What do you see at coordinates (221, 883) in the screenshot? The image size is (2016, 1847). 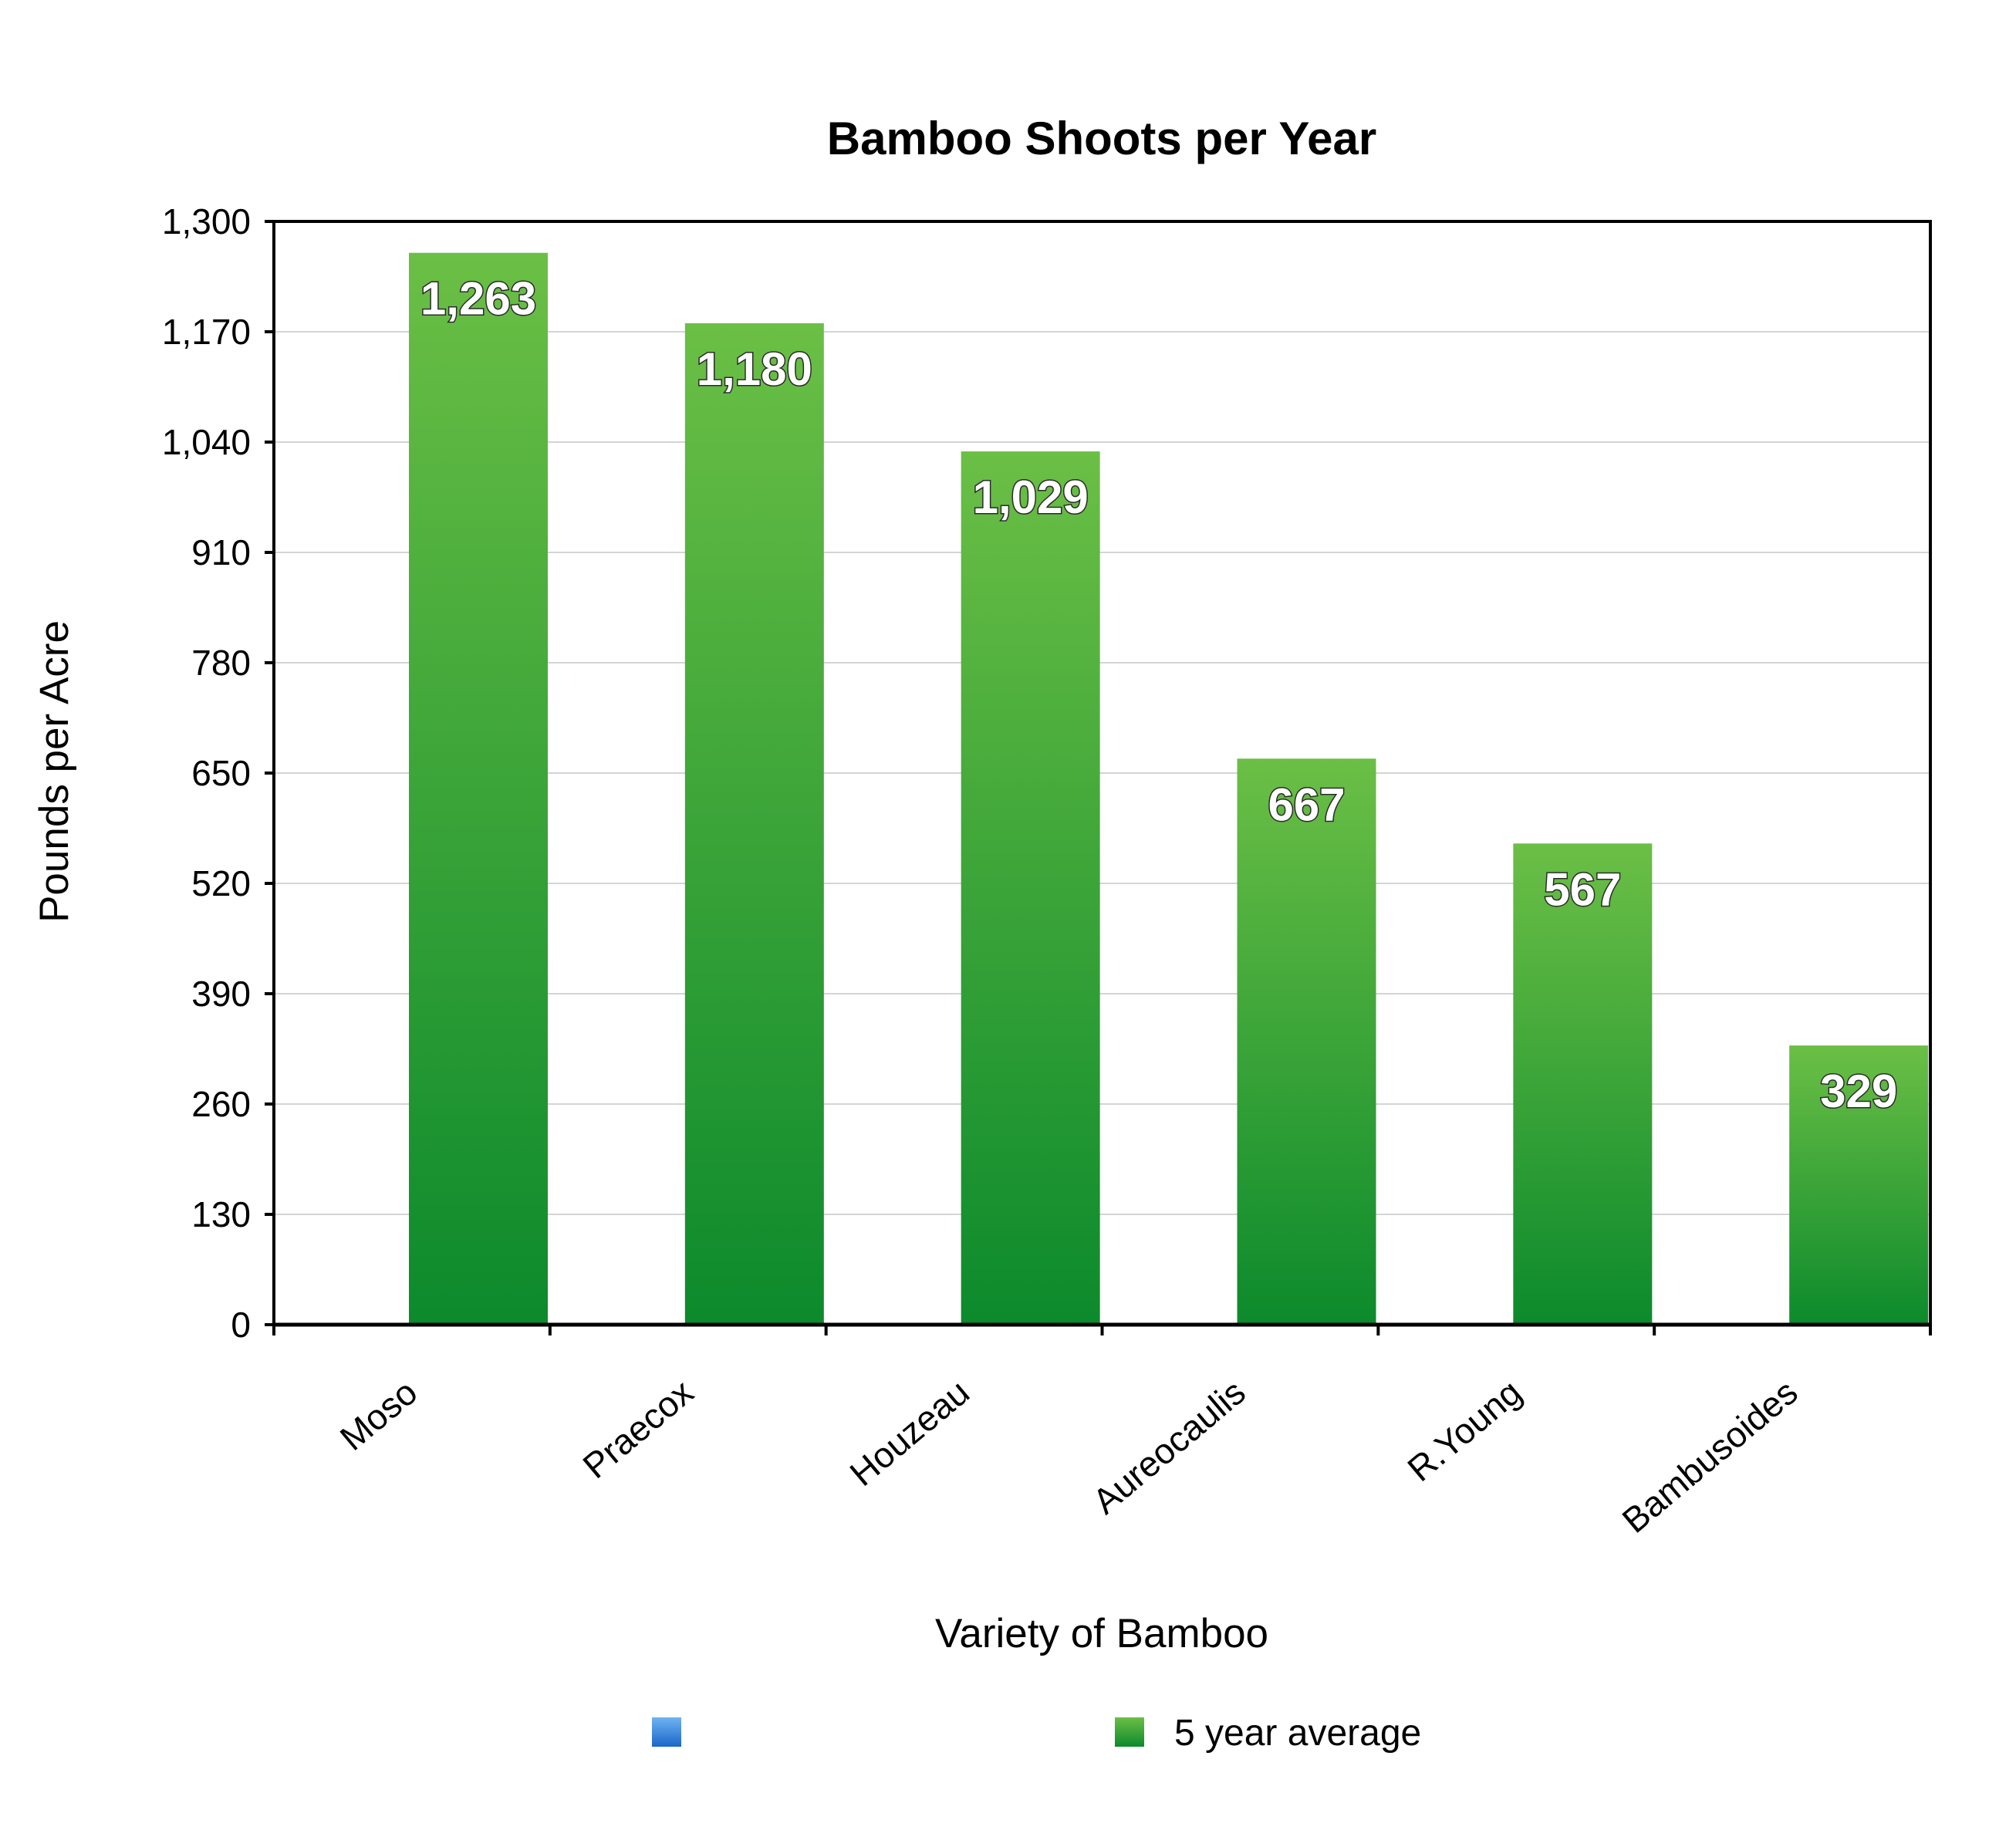 I see `y-tick-label: 520` at bounding box center [221, 883].